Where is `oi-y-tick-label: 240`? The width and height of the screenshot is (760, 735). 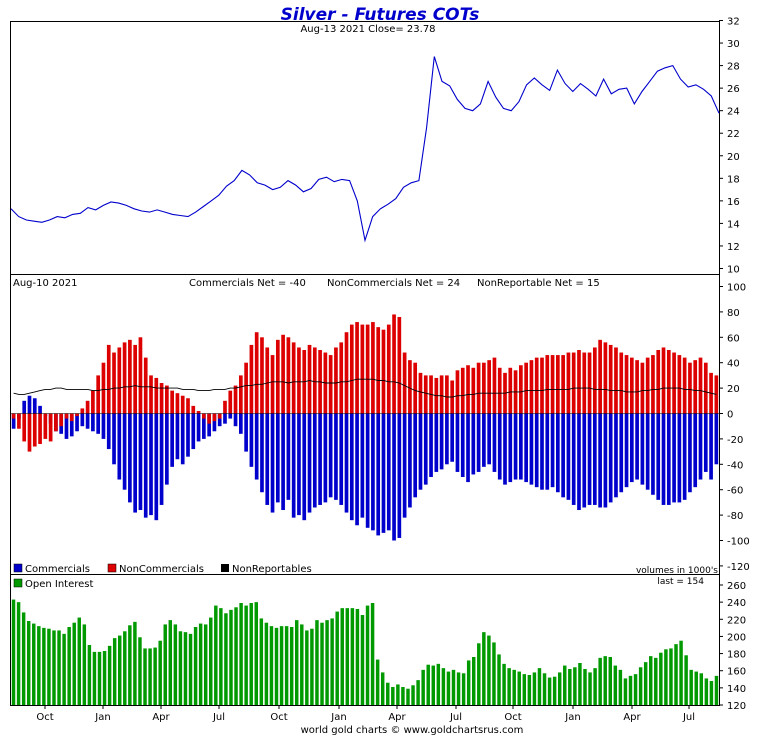
oi-y-tick-label: 240 is located at coordinates (736, 603).